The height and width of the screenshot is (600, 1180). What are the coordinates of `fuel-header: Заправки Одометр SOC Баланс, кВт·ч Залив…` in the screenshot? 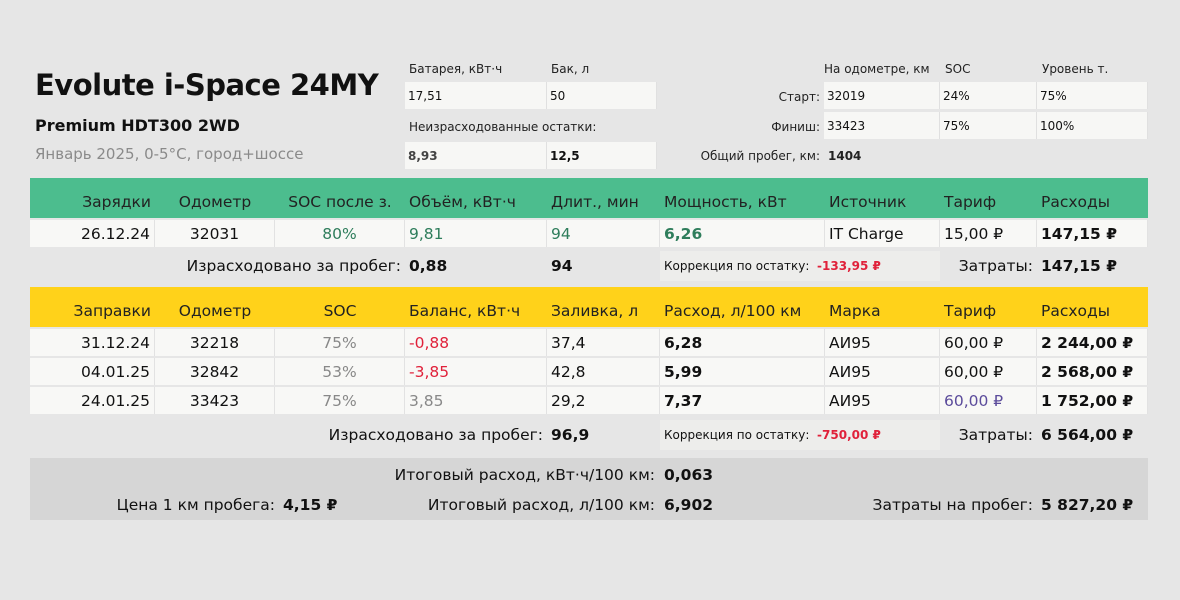 It's located at (589, 307).